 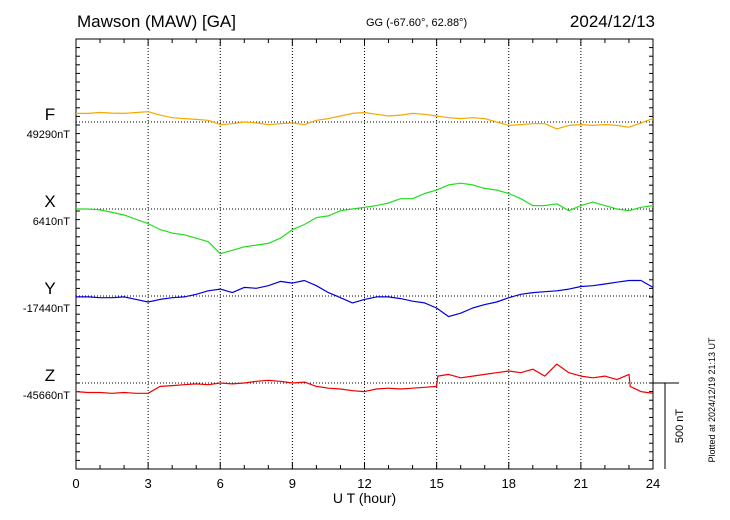 What do you see at coordinates (52, 222) in the screenshot?
I see `series-baseline-x: 6410nT` at bounding box center [52, 222].